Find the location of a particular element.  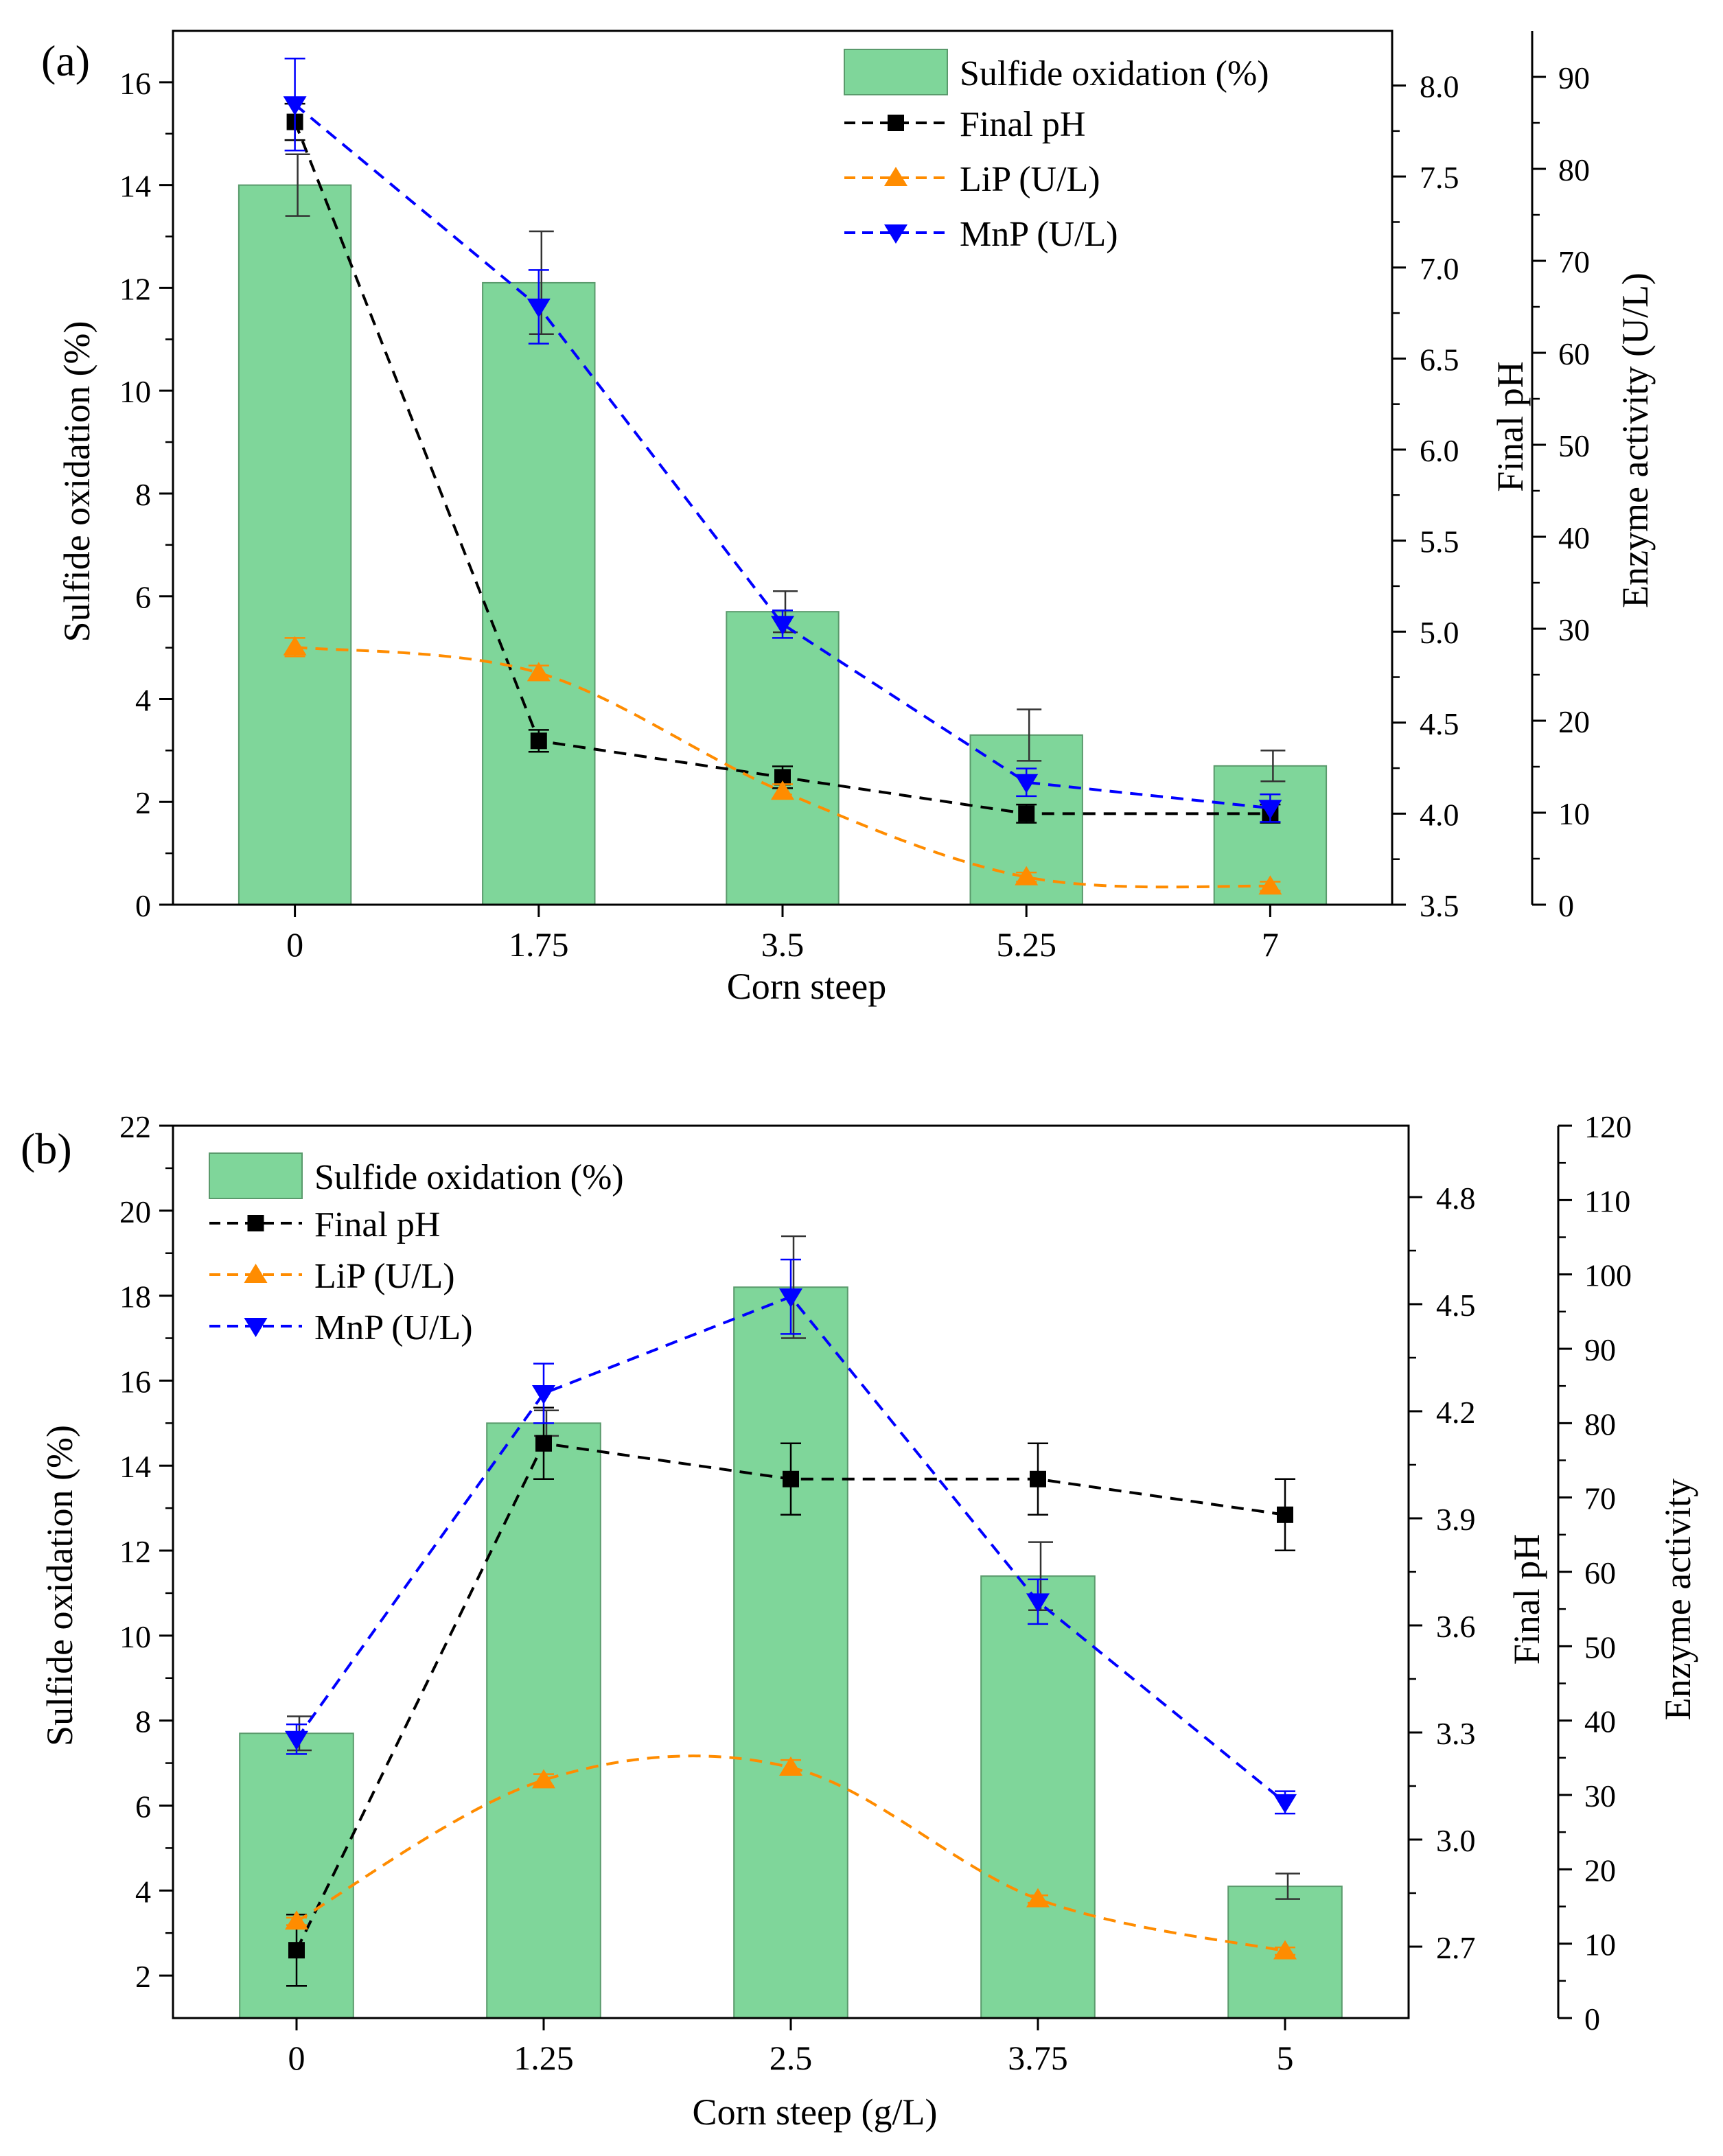

panel-label: (b) is located at coordinates (47, 1148).